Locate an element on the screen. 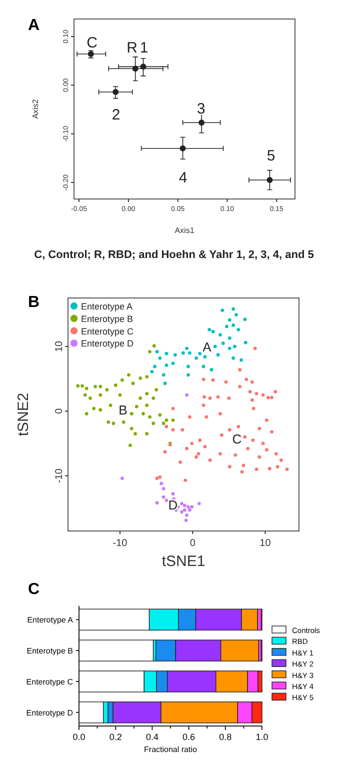 This screenshot has width=348, height=766. chart-title: B is located at coordinates (34, 302).